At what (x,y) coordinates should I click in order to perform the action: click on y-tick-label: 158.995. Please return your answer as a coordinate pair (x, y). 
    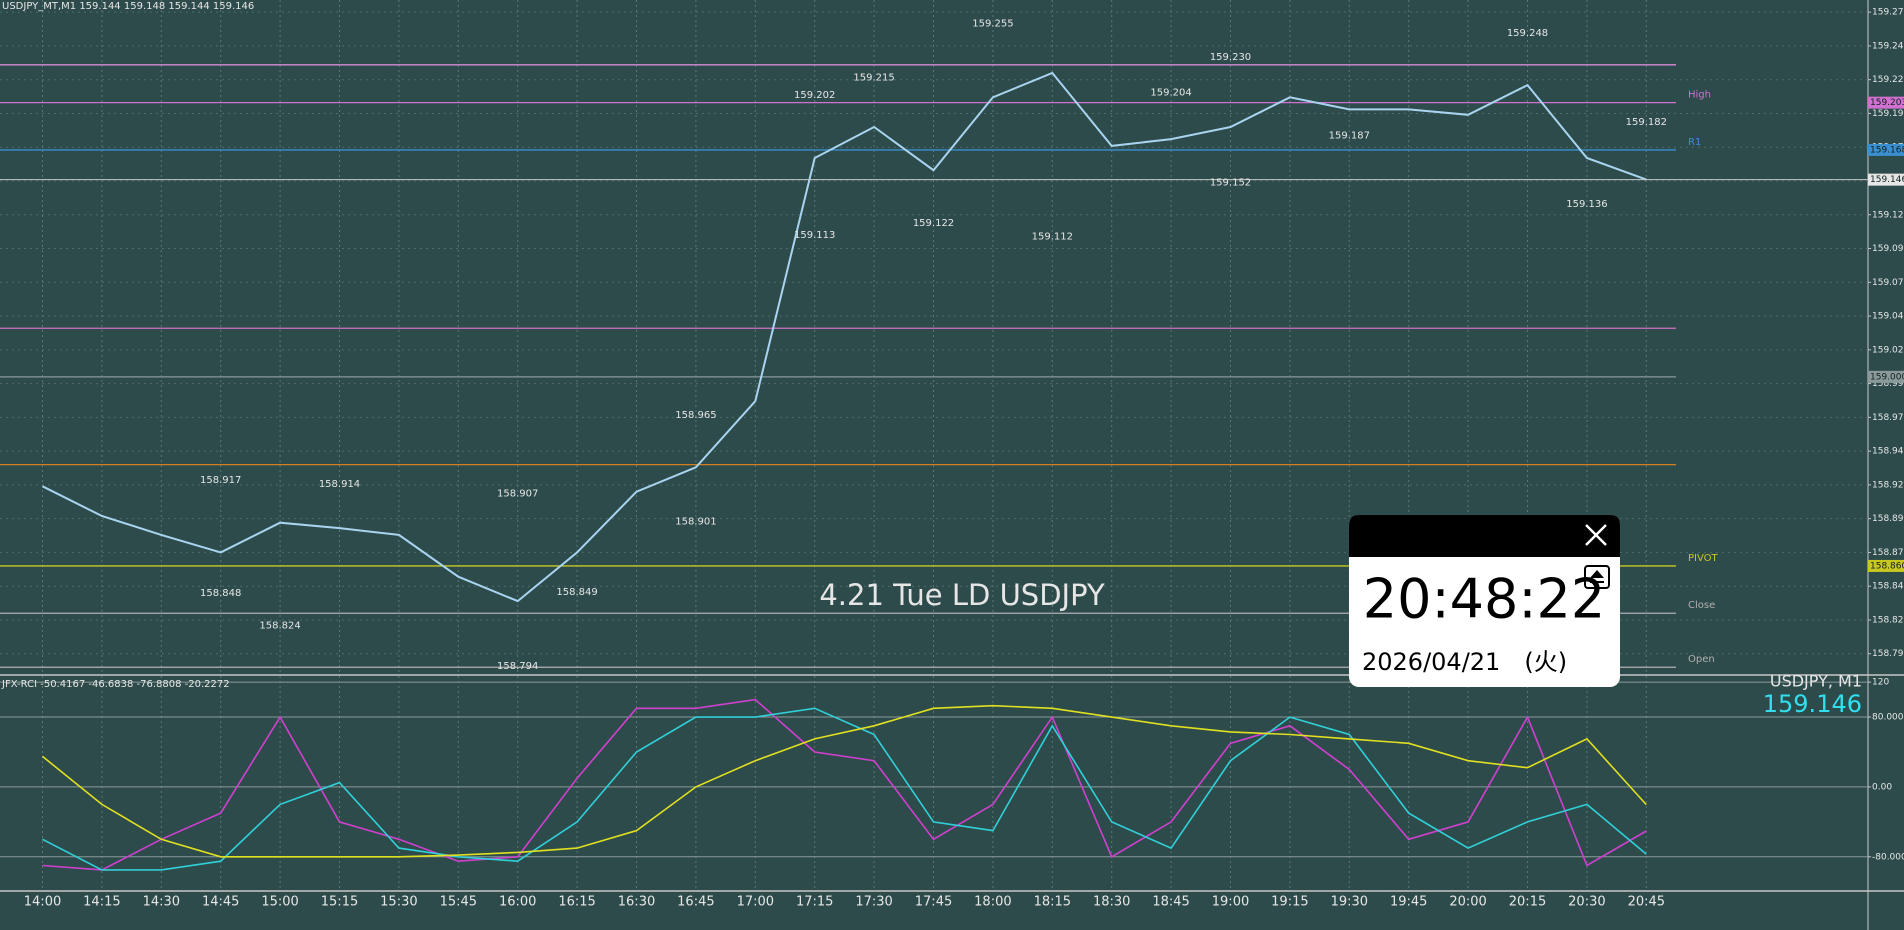
    Looking at the image, I should click on (1888, 384).